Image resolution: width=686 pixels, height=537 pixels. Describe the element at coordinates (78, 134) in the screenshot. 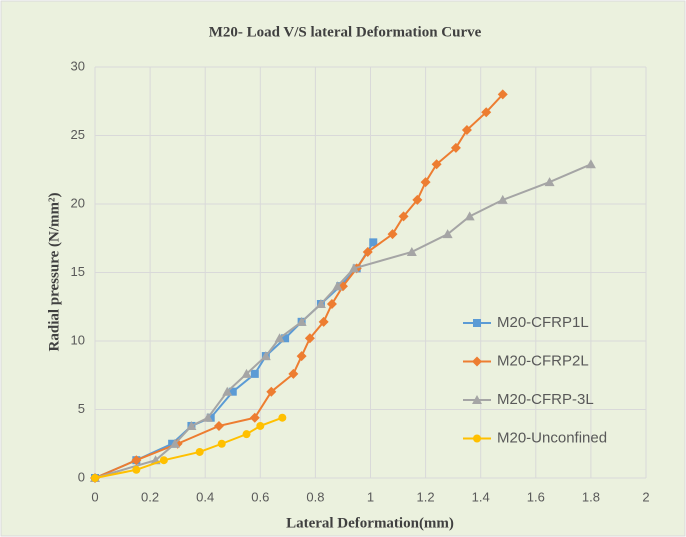

I see `y-tick-label: 25` at that location.